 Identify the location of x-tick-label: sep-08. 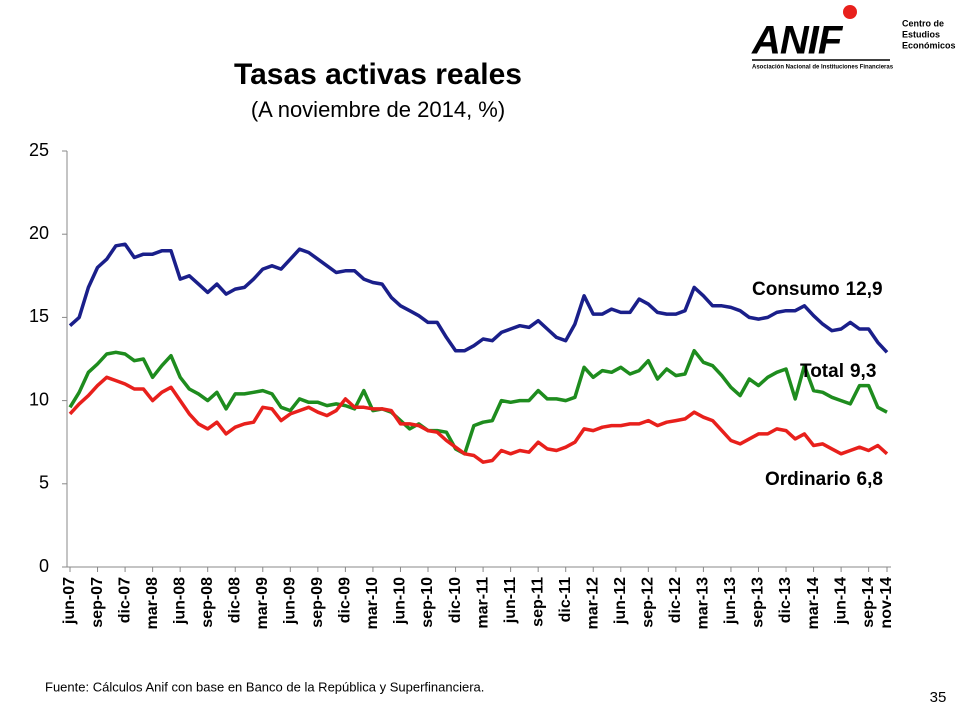
(207, 602).